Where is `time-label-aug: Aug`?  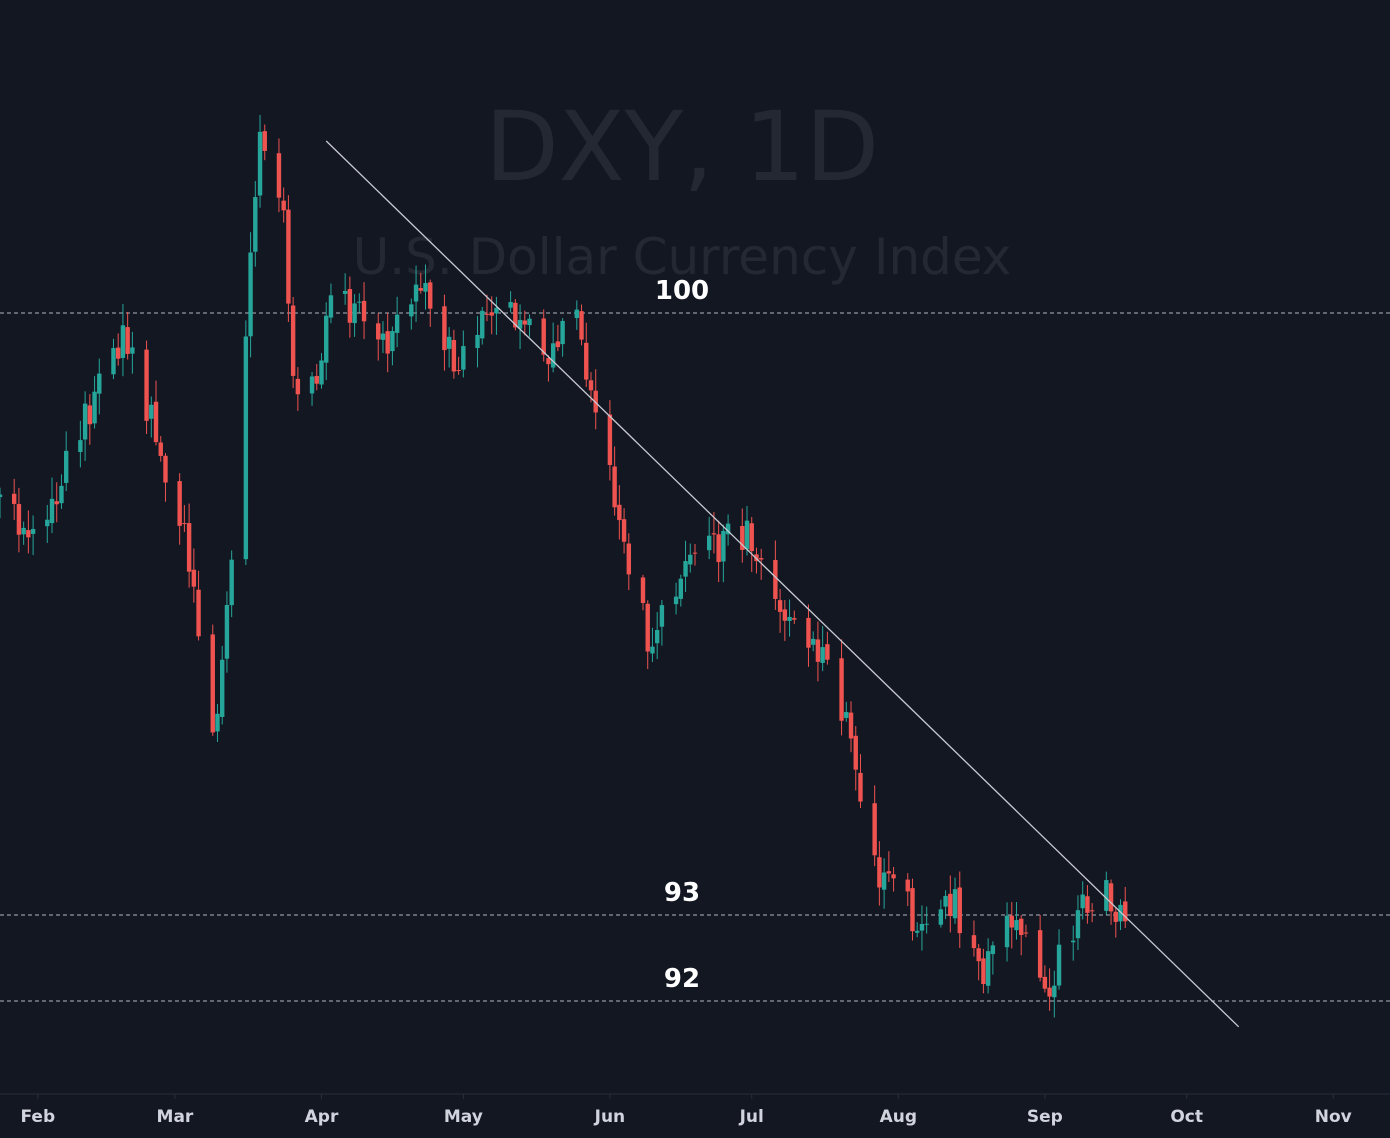 time-label-aug: Aug is located at coordinates (898, 1117).